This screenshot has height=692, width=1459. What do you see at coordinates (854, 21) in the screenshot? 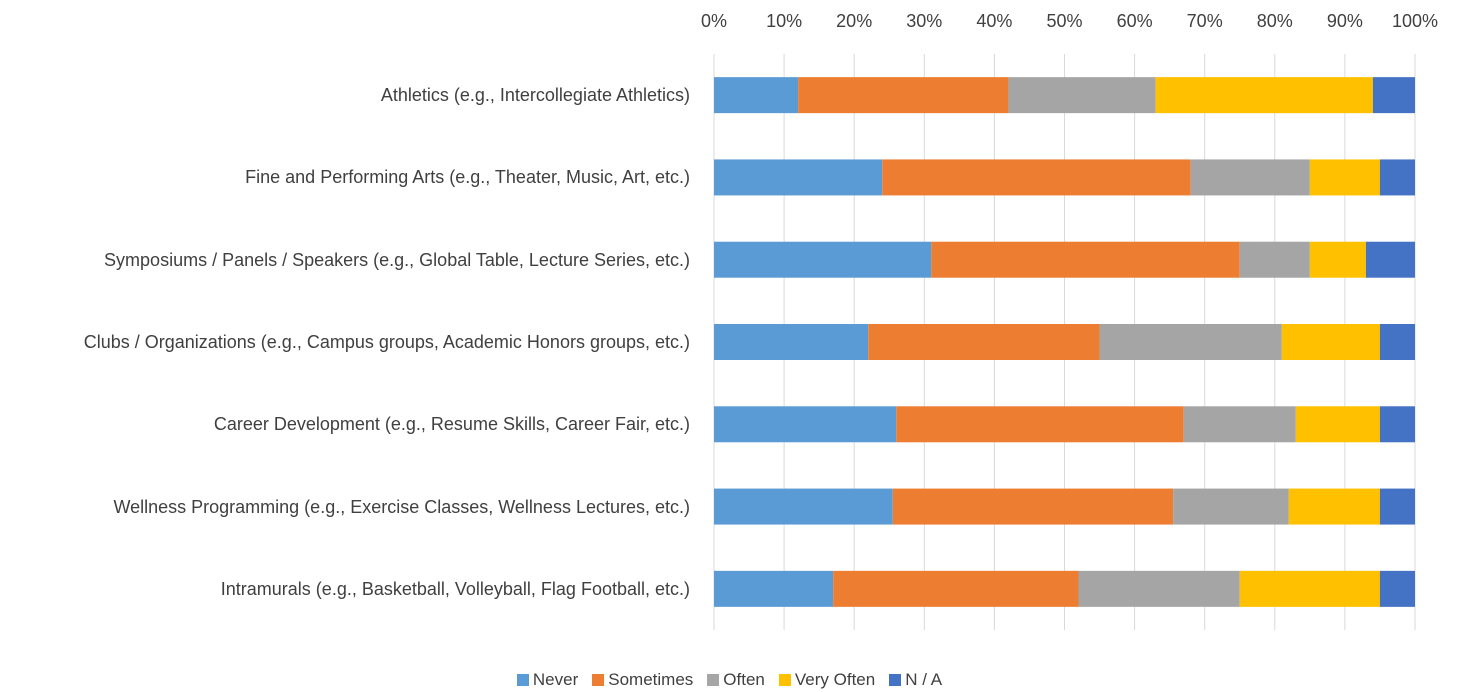
I see `x-tick-label: 20%` at bounding box center [854, 21].